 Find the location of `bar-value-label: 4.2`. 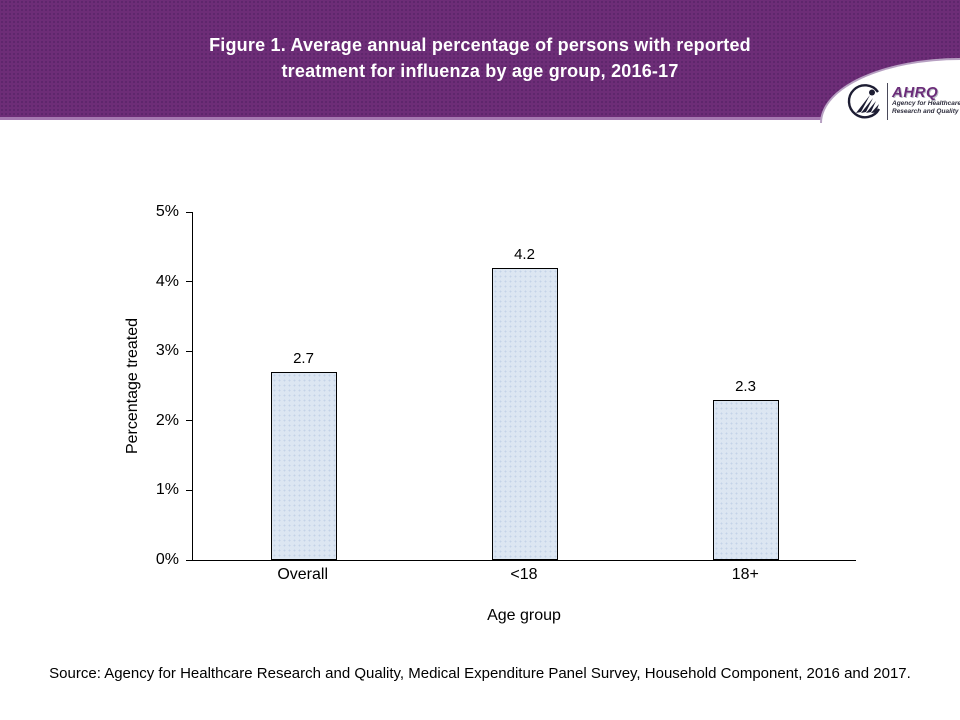

bar-value-label: 4.2 is located at coordinates (524, 254).